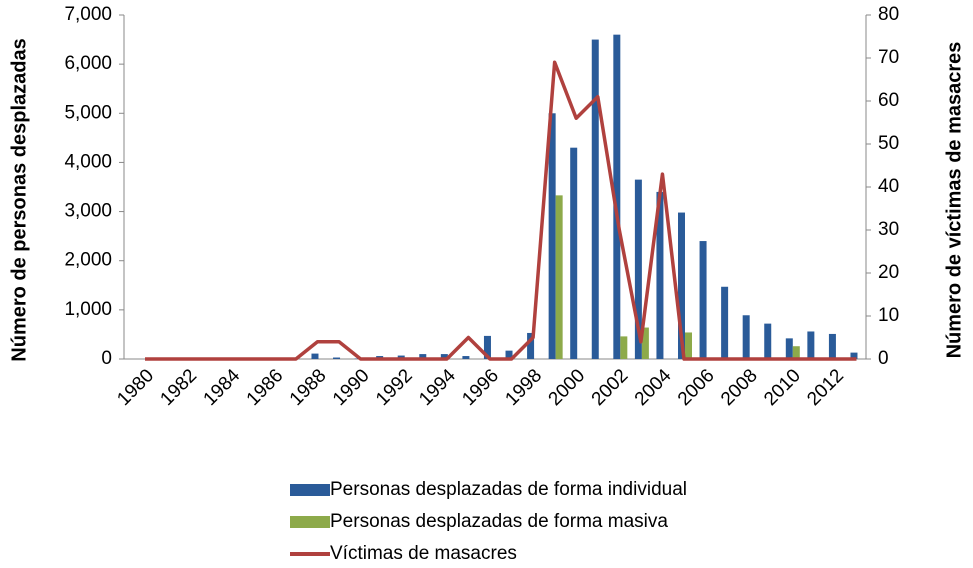  I want to click on x-tick-label: 1984, so click(222, 387).